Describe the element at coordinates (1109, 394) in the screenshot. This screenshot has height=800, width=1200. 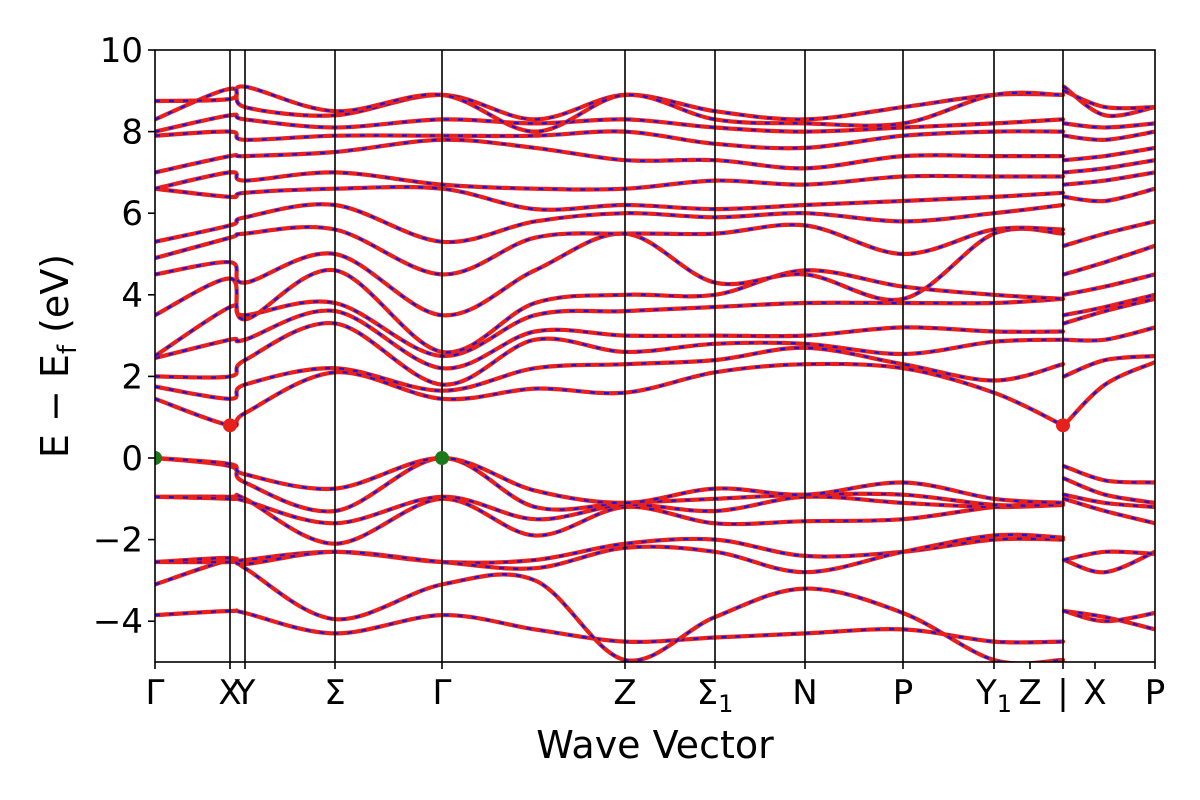
I see `band-9-b-overlay` at that location.